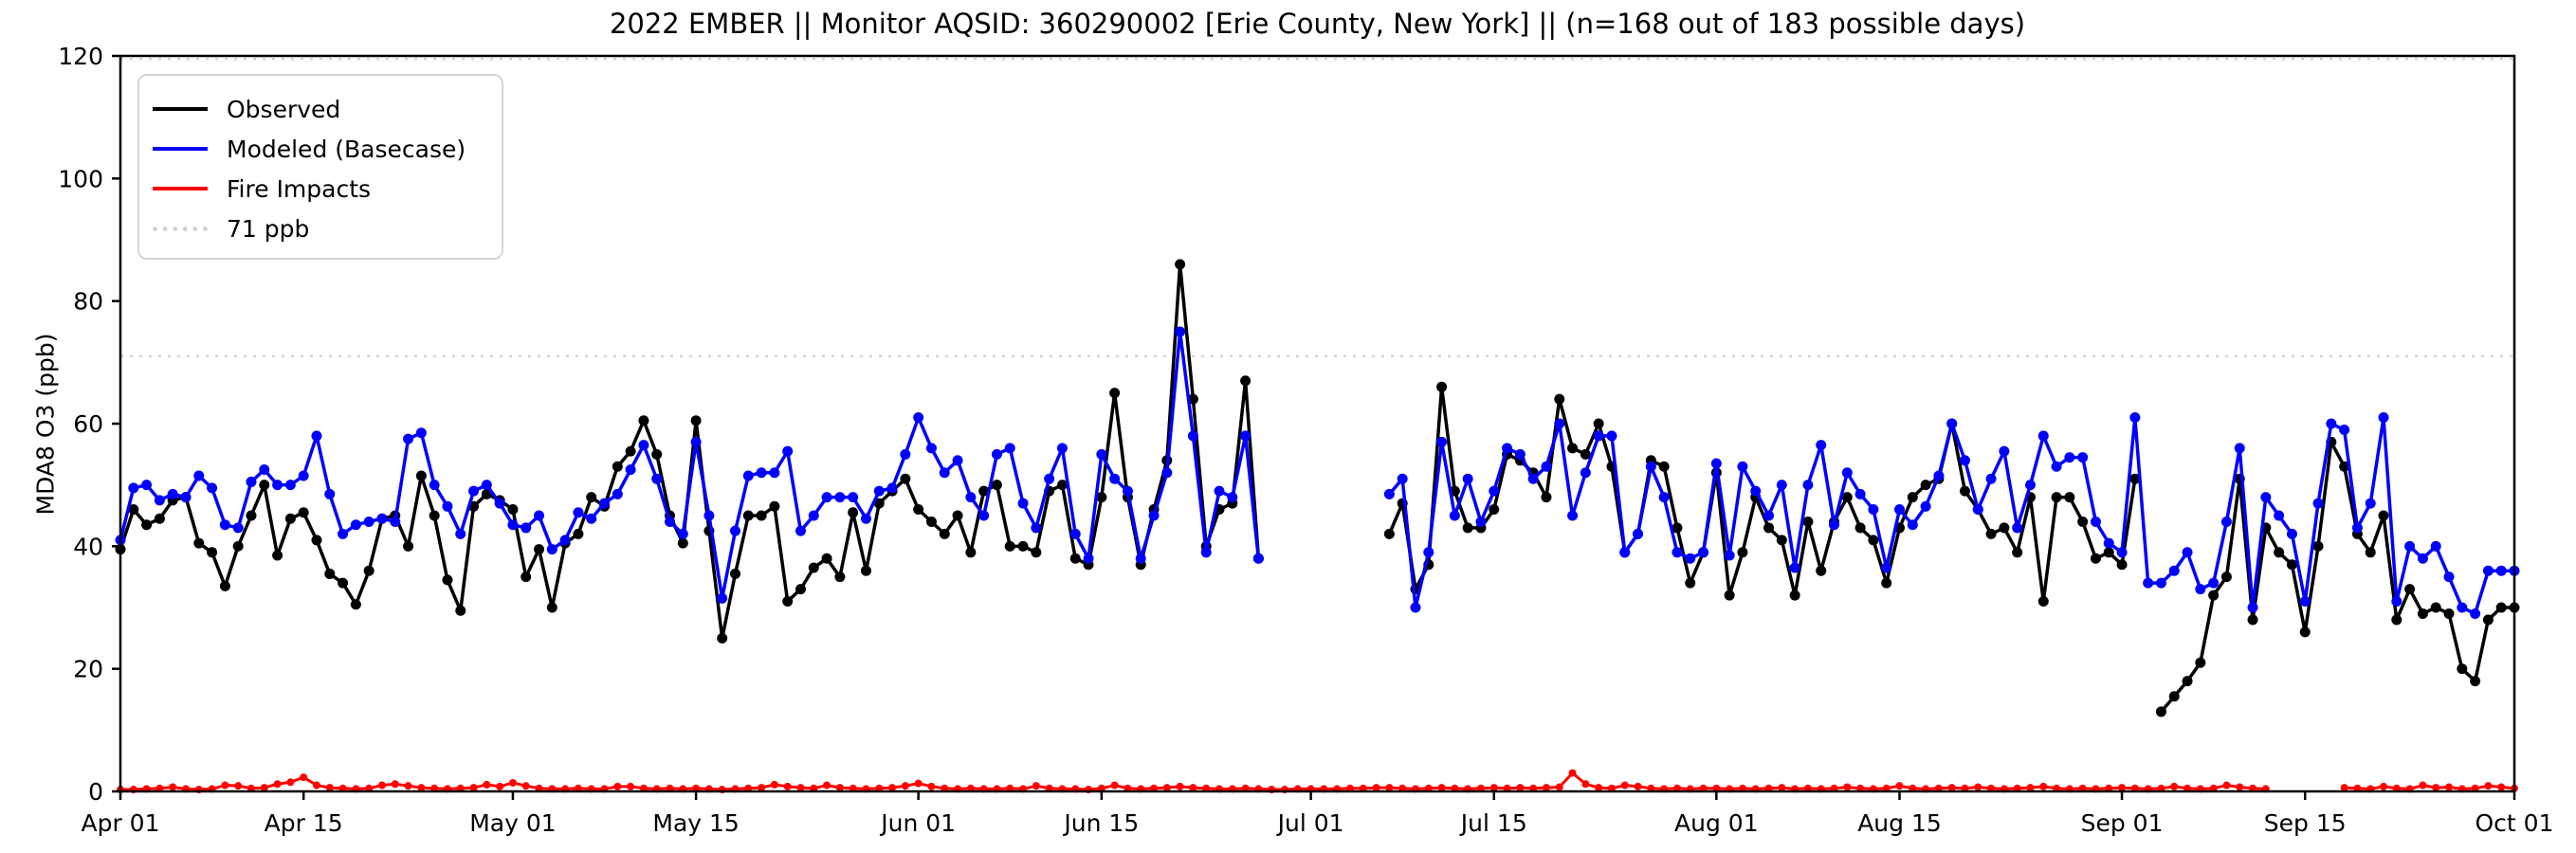 The width and height of the screenshot is (2576, 853). I want to click on legend-label: 71 ppb, so click(268, 228).